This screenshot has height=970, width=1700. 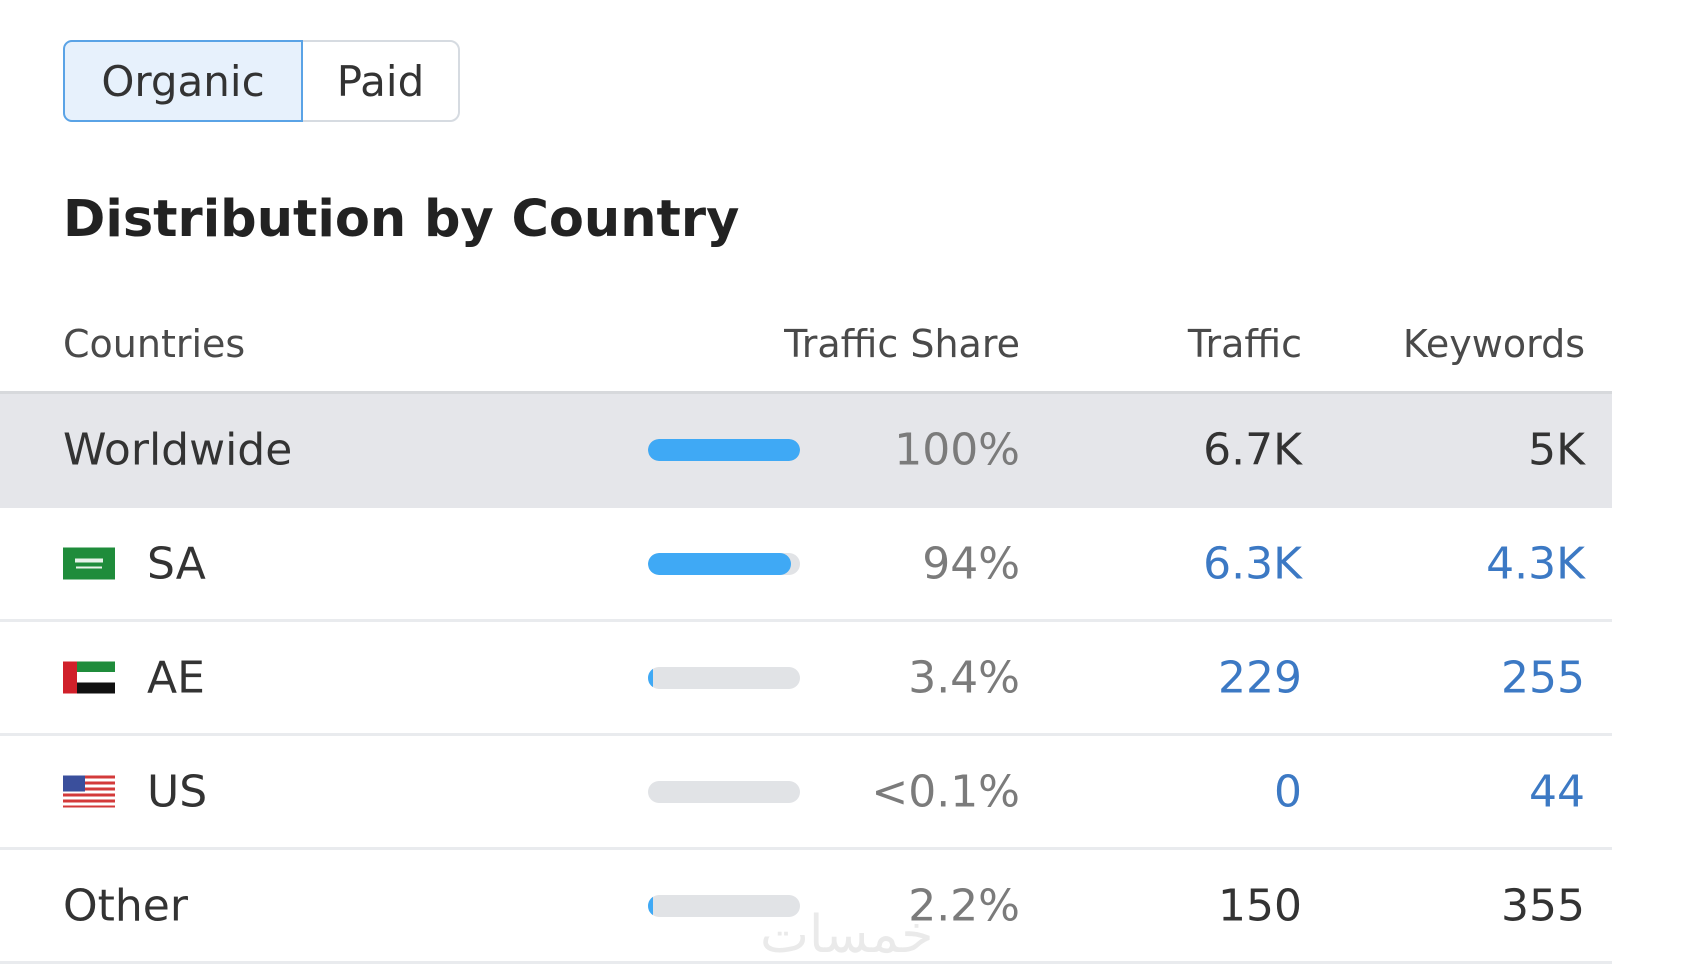 I want to click on country-name: Worldwide, so click(x=178, y=449).